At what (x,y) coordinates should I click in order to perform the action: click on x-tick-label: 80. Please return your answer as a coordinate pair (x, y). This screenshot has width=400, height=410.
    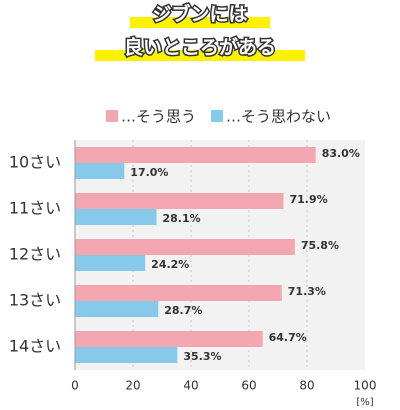
    Looking at the image, I should click on (306, 386).